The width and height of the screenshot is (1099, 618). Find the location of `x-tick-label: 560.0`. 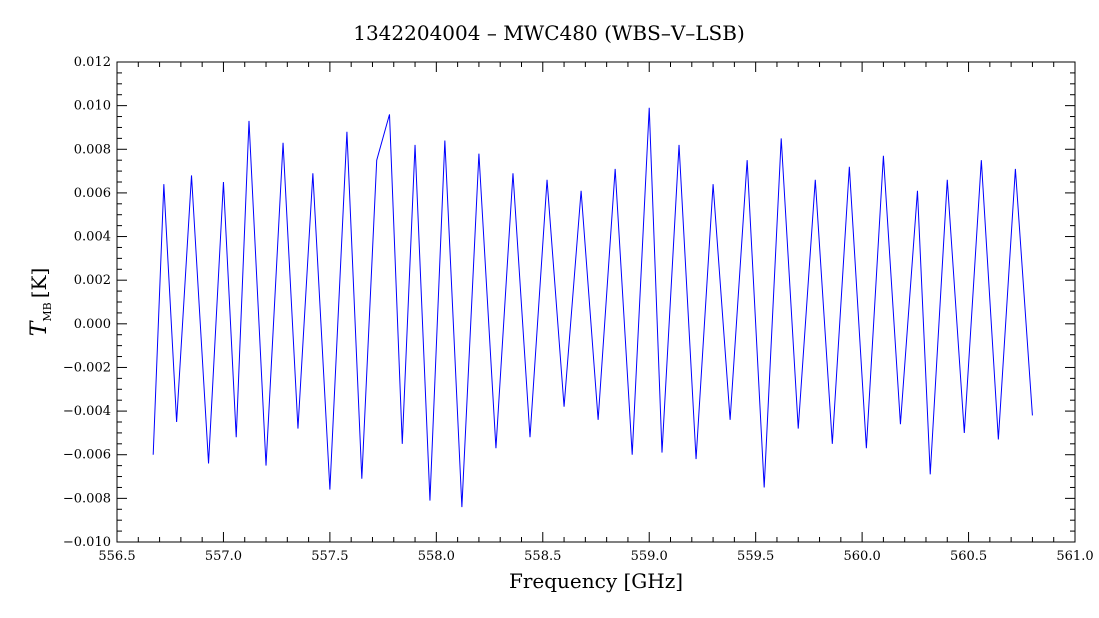

x-tick-label: 560.0 is located at coordinates (862, 556).